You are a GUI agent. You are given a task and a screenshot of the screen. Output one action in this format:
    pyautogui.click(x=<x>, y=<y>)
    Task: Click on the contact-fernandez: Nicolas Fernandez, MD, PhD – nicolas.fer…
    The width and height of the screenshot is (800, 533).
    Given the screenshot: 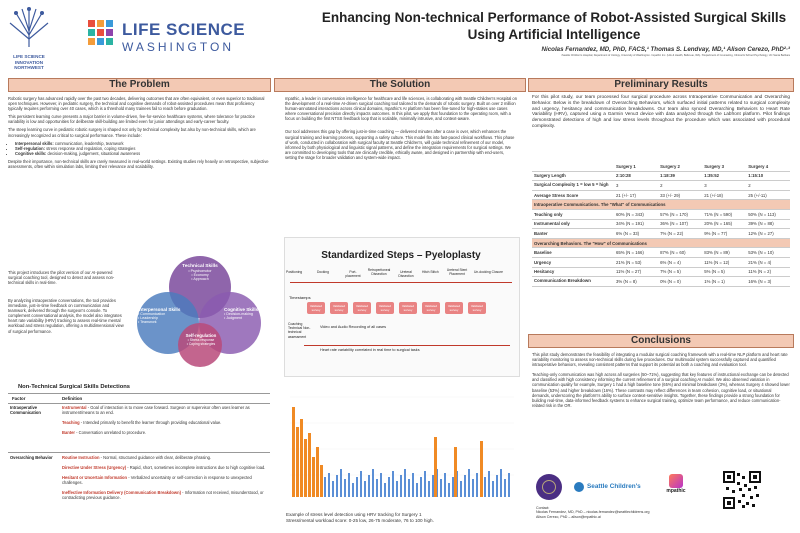 What is the action you would take?
    pyautogui.click(x=593, y=512)
    